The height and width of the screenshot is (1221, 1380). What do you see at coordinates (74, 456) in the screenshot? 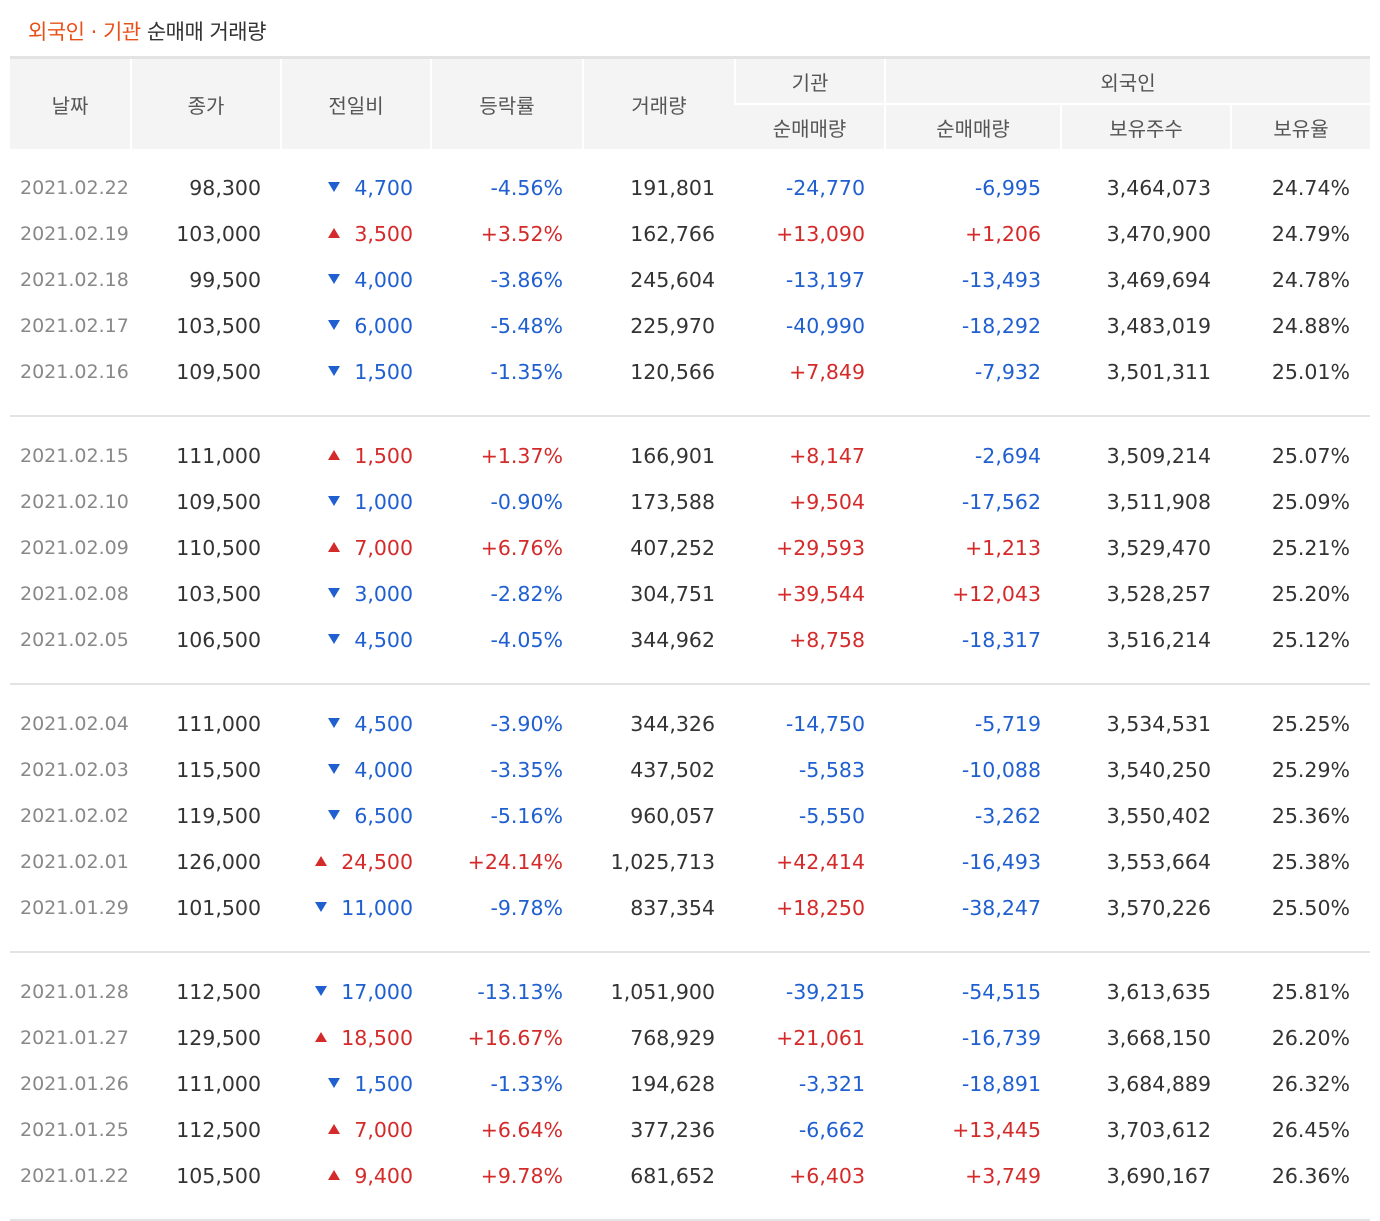
I see `cell-date: 2021.02.15` at bounding box center [74, 456].